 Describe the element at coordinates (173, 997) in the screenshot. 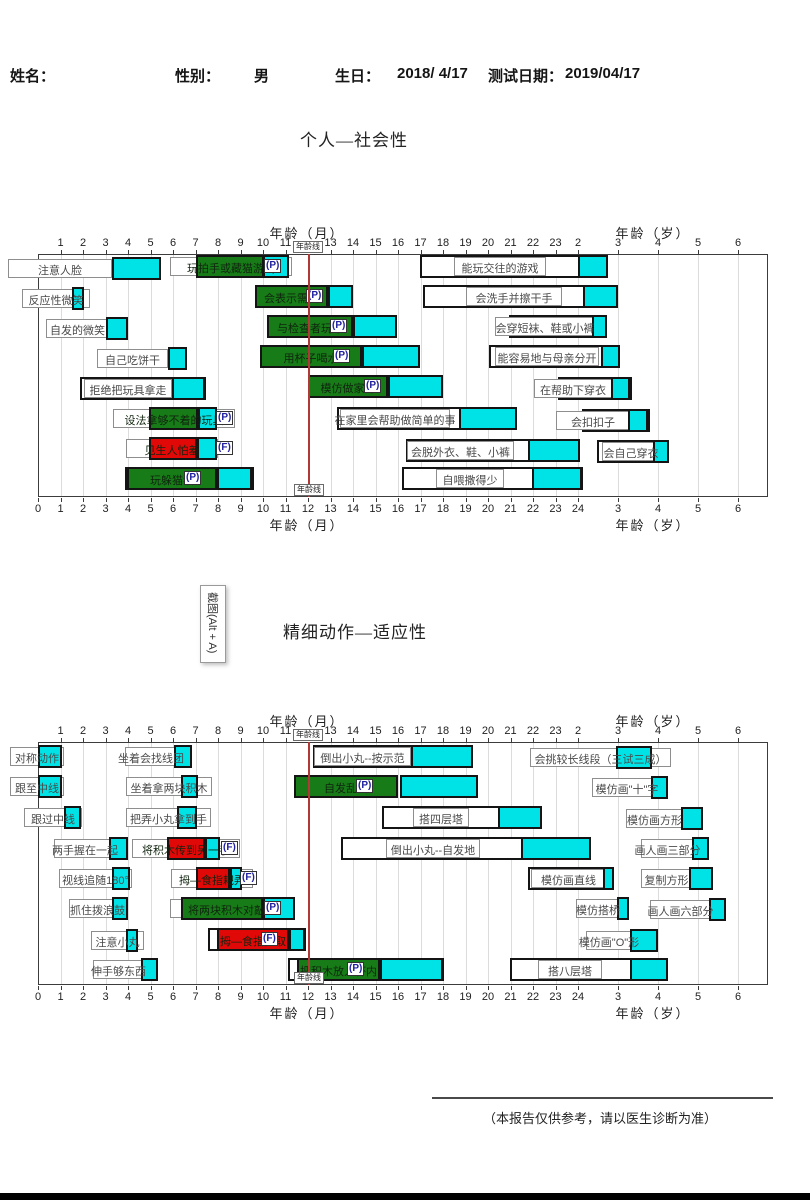

I see `tick-label: 6` at that location.